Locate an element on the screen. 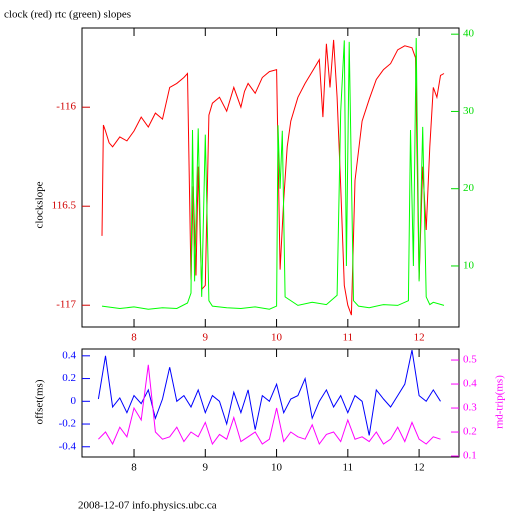 The height and width of the screenshot is (512, 512). y2-tick-label: 10 is located at coordinates (469, 265).